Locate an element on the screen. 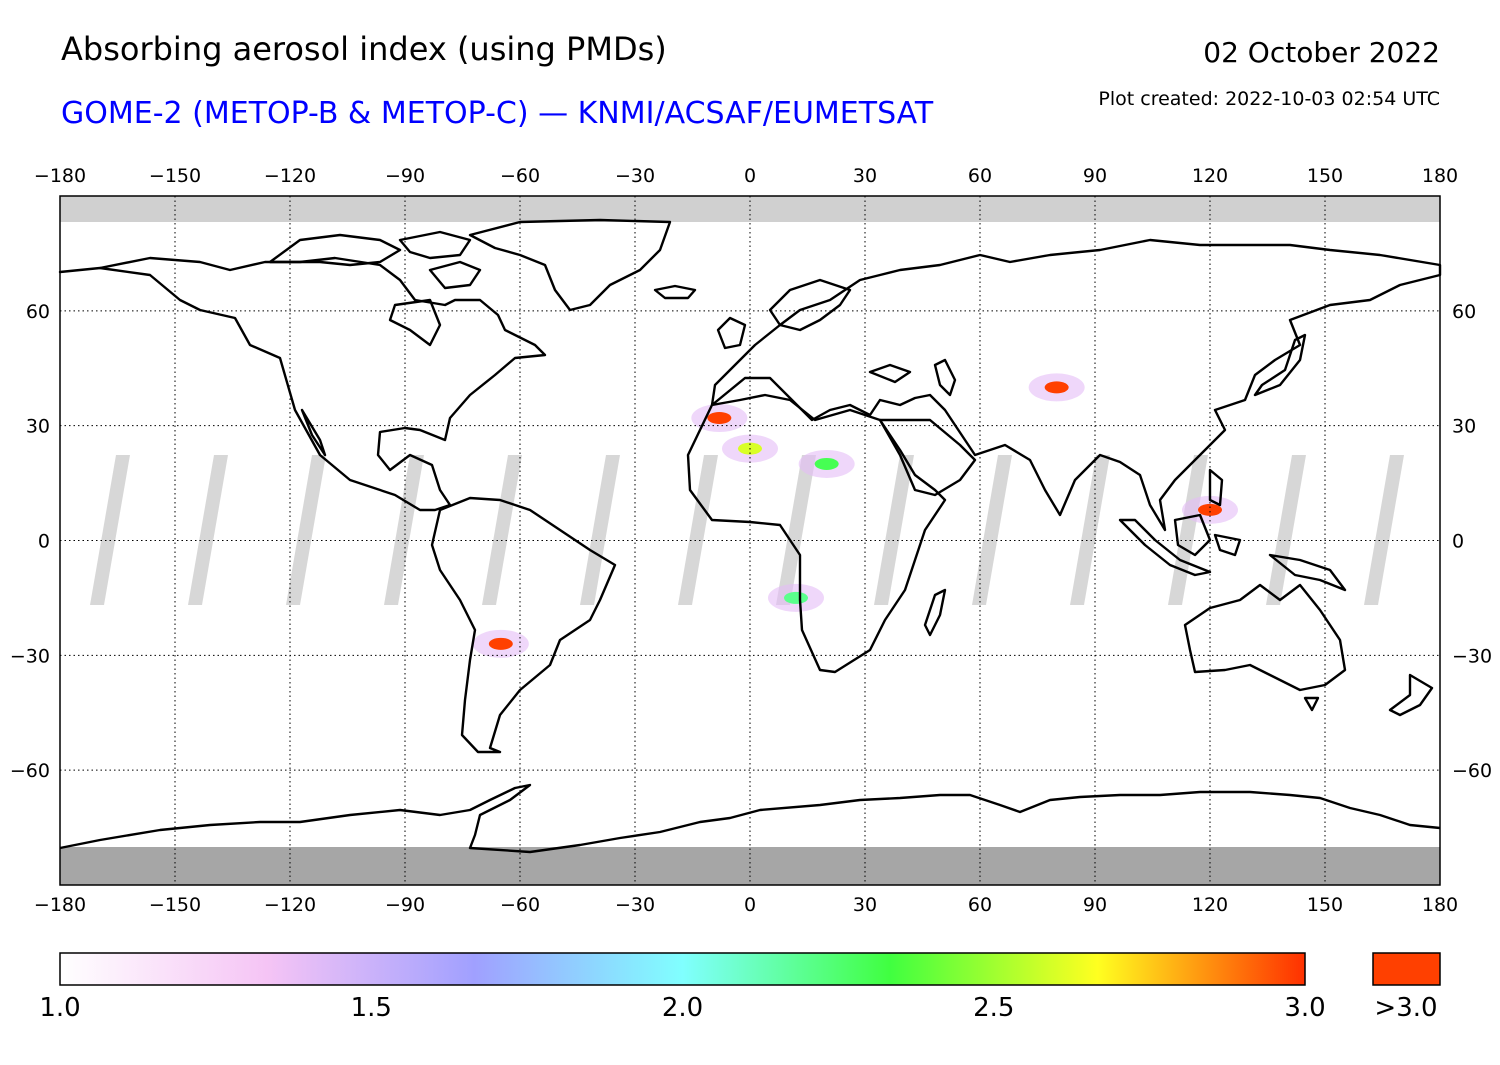 Image resolution: width=1500 pixels, height=1065 pixels. colorbar-tick-label: 3.0 is located at coordinates (1305, 1008).